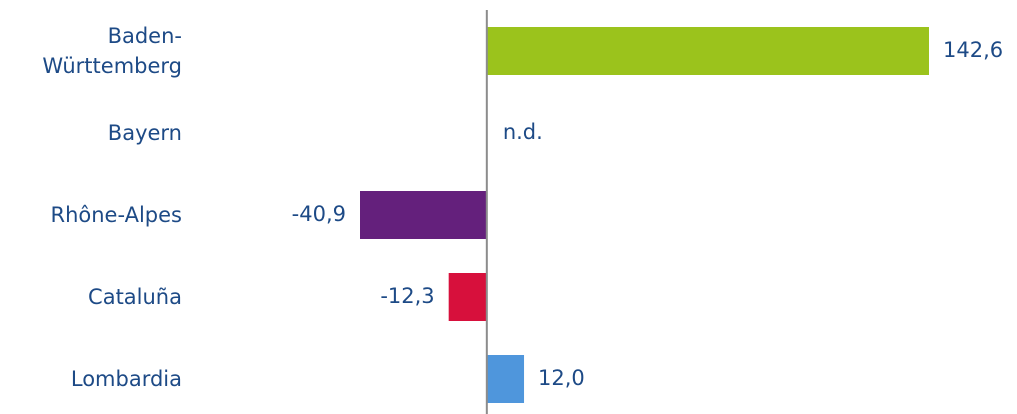  What do you see at coordinates (973, 50) in the screenshot?
I see `value-label: 142,6` at bounding box center [973, 50].